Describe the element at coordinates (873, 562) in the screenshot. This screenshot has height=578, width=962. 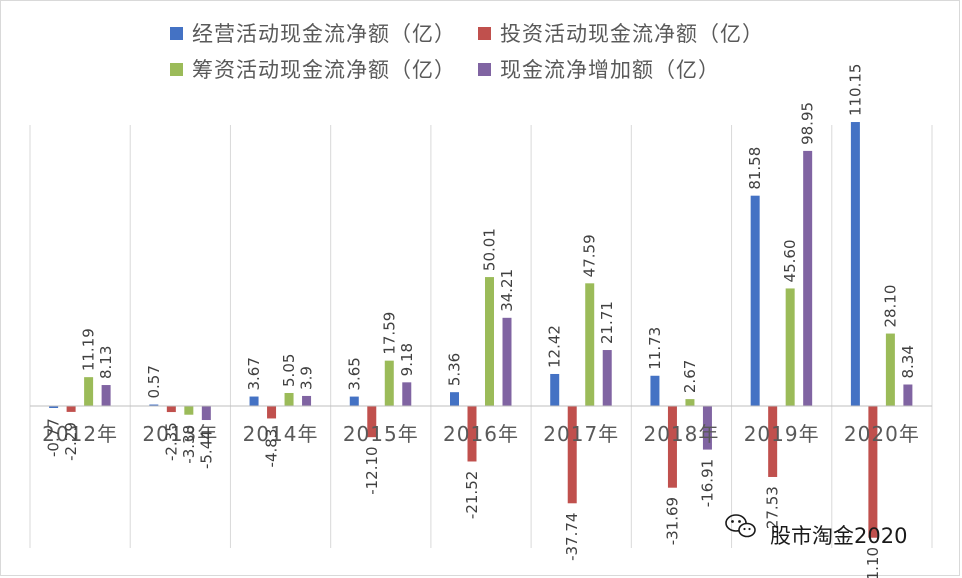
I see `value-label-s2-9: -51.10` at that location.